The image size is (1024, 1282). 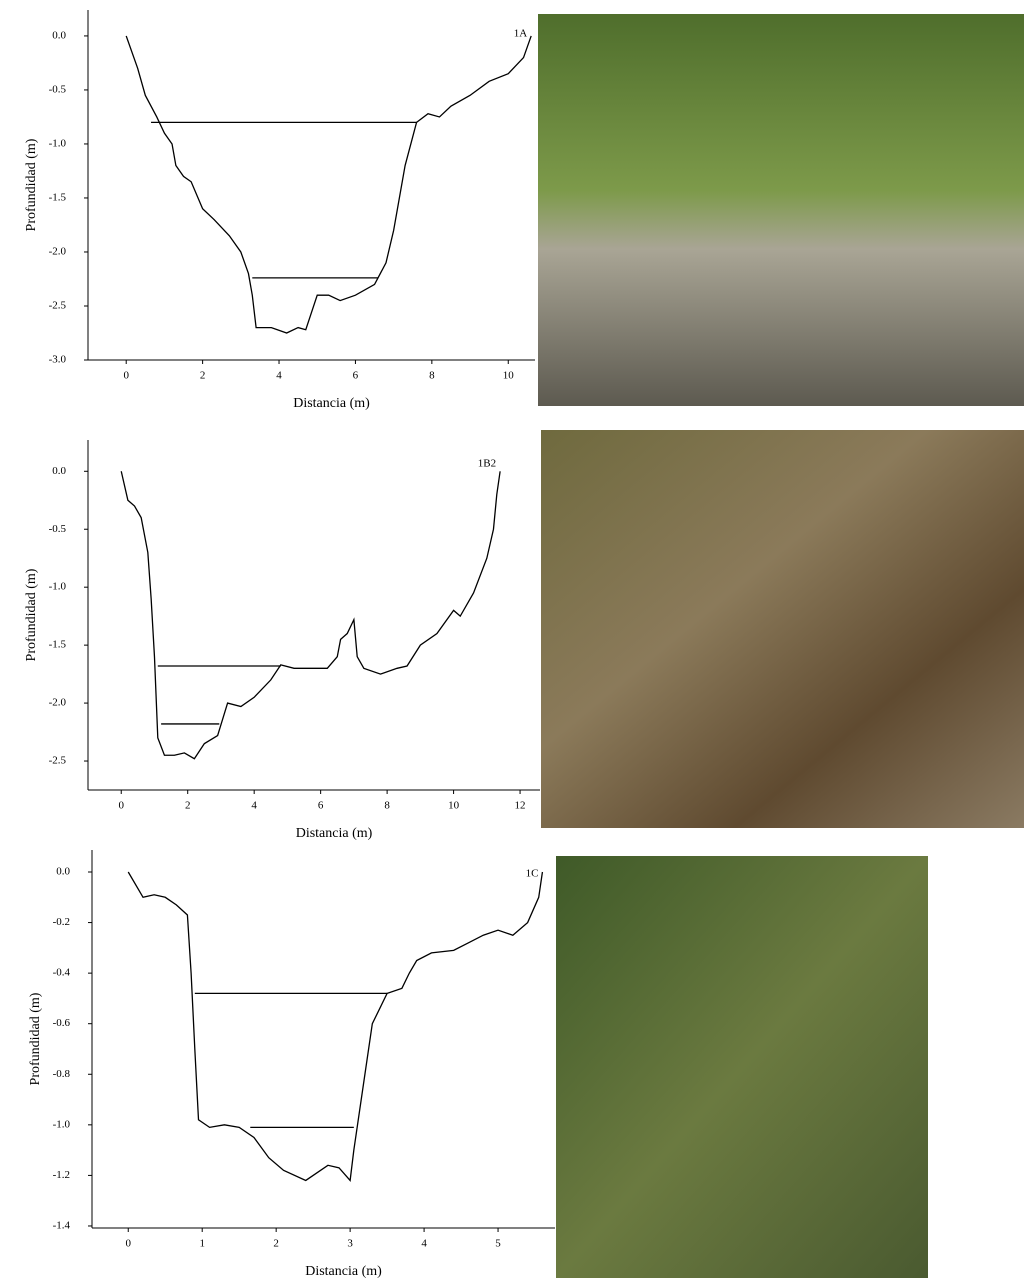 What do you see at coordinates (521, 34) in the screenshot?
I see `annotation: 1A` at bounding box center [521, 34].